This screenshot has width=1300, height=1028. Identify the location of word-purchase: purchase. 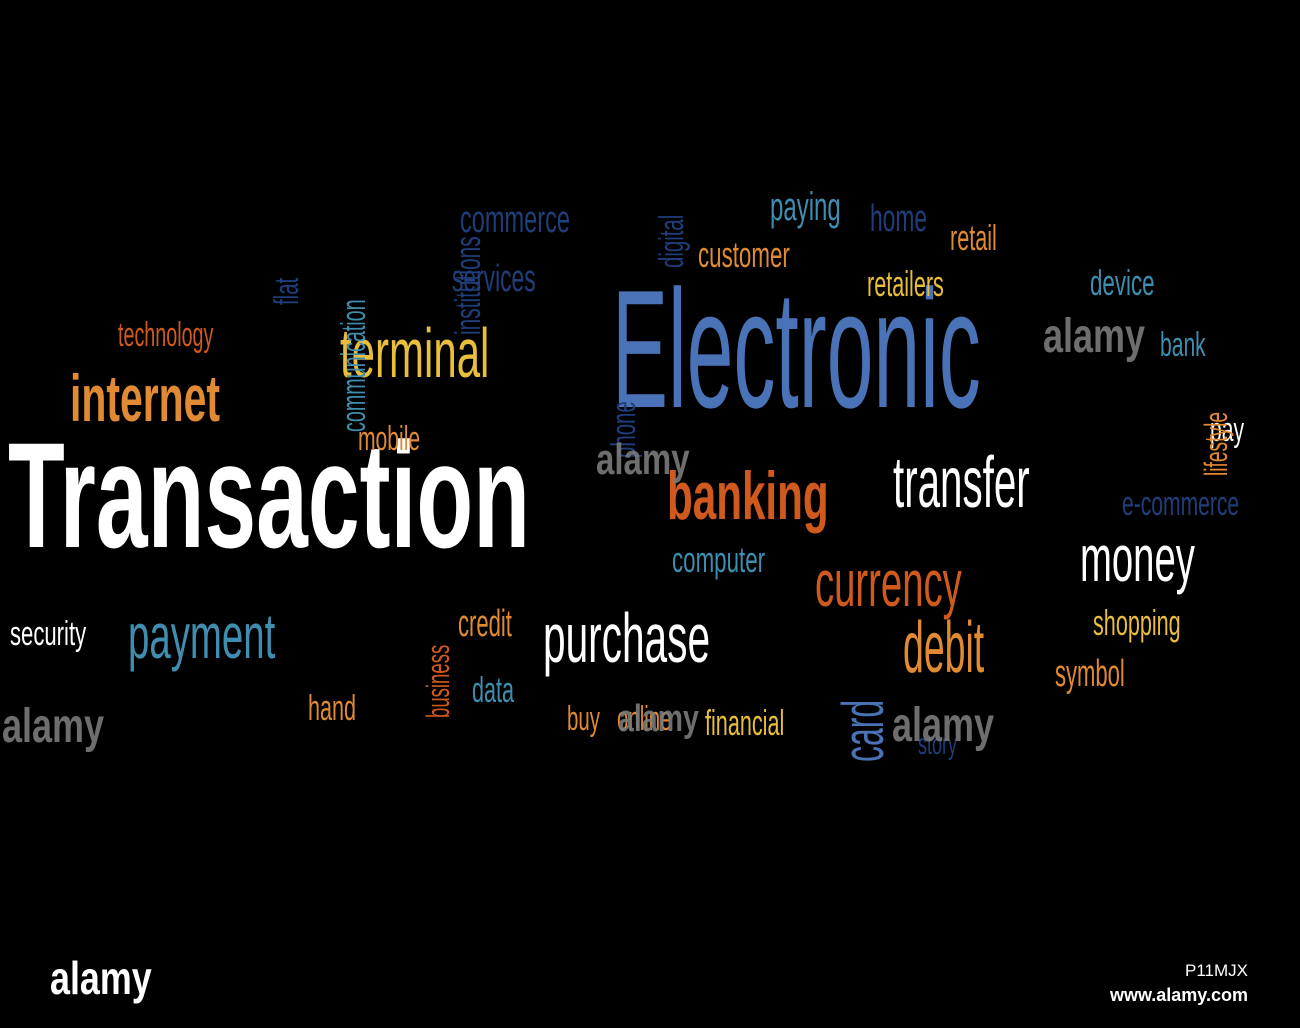
(627, 638).